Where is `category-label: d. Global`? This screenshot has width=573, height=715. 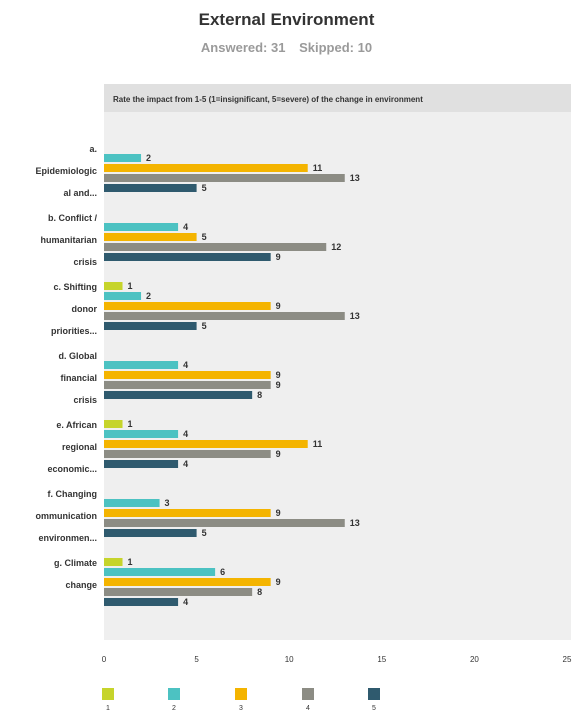
category-label: d. Global is located at coordinates (77, 356).